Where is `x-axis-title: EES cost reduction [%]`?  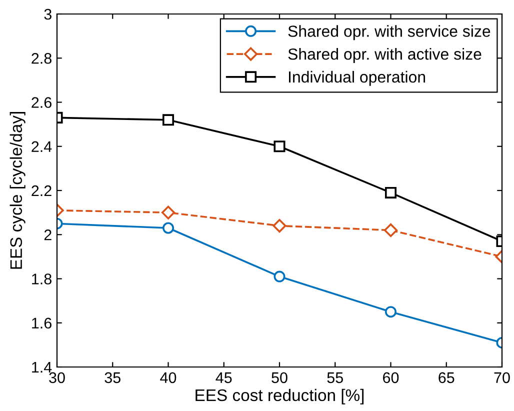 x-axis-title: EES cost reduction [%] is located at coordinates (280, 396).